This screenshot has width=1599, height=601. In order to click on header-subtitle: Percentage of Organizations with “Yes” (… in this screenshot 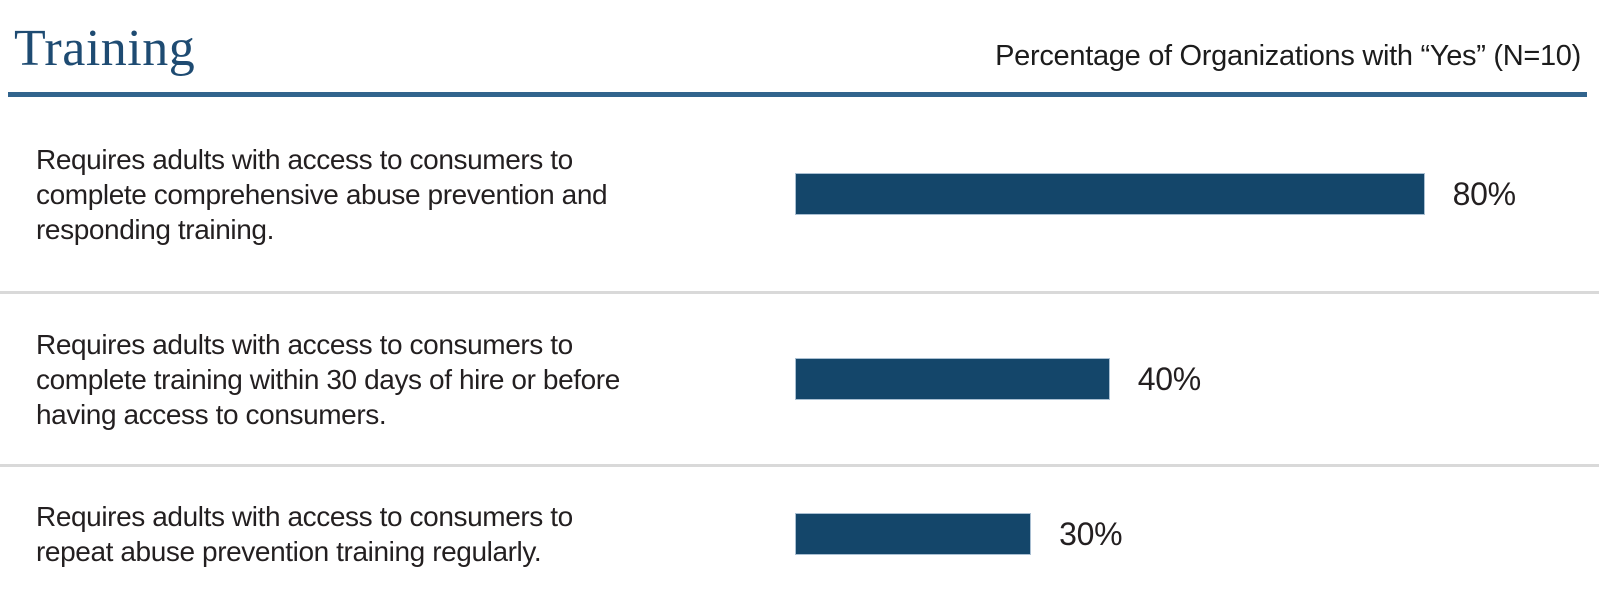, I will do `click(1288, 56)`.